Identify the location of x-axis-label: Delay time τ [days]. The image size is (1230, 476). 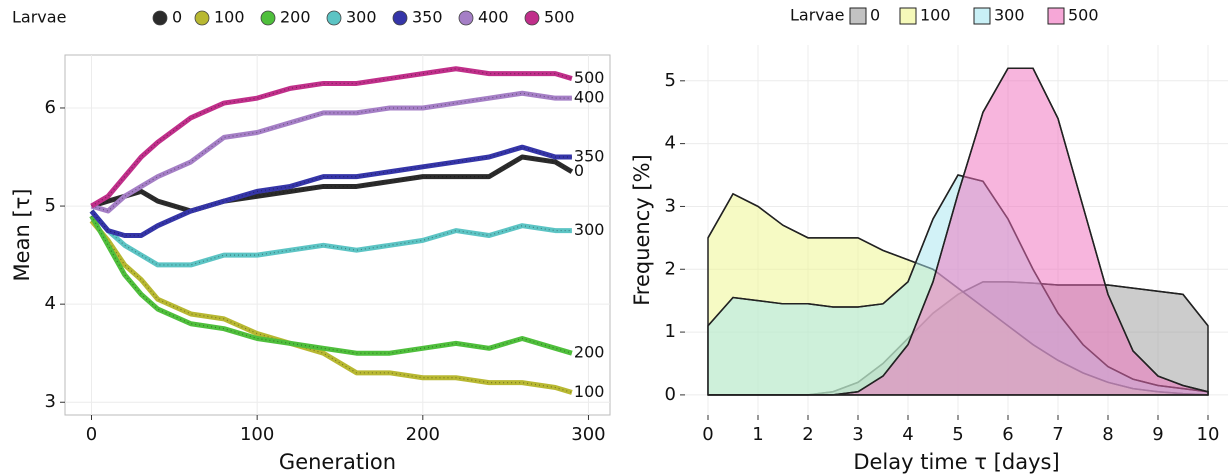
(956, 462).